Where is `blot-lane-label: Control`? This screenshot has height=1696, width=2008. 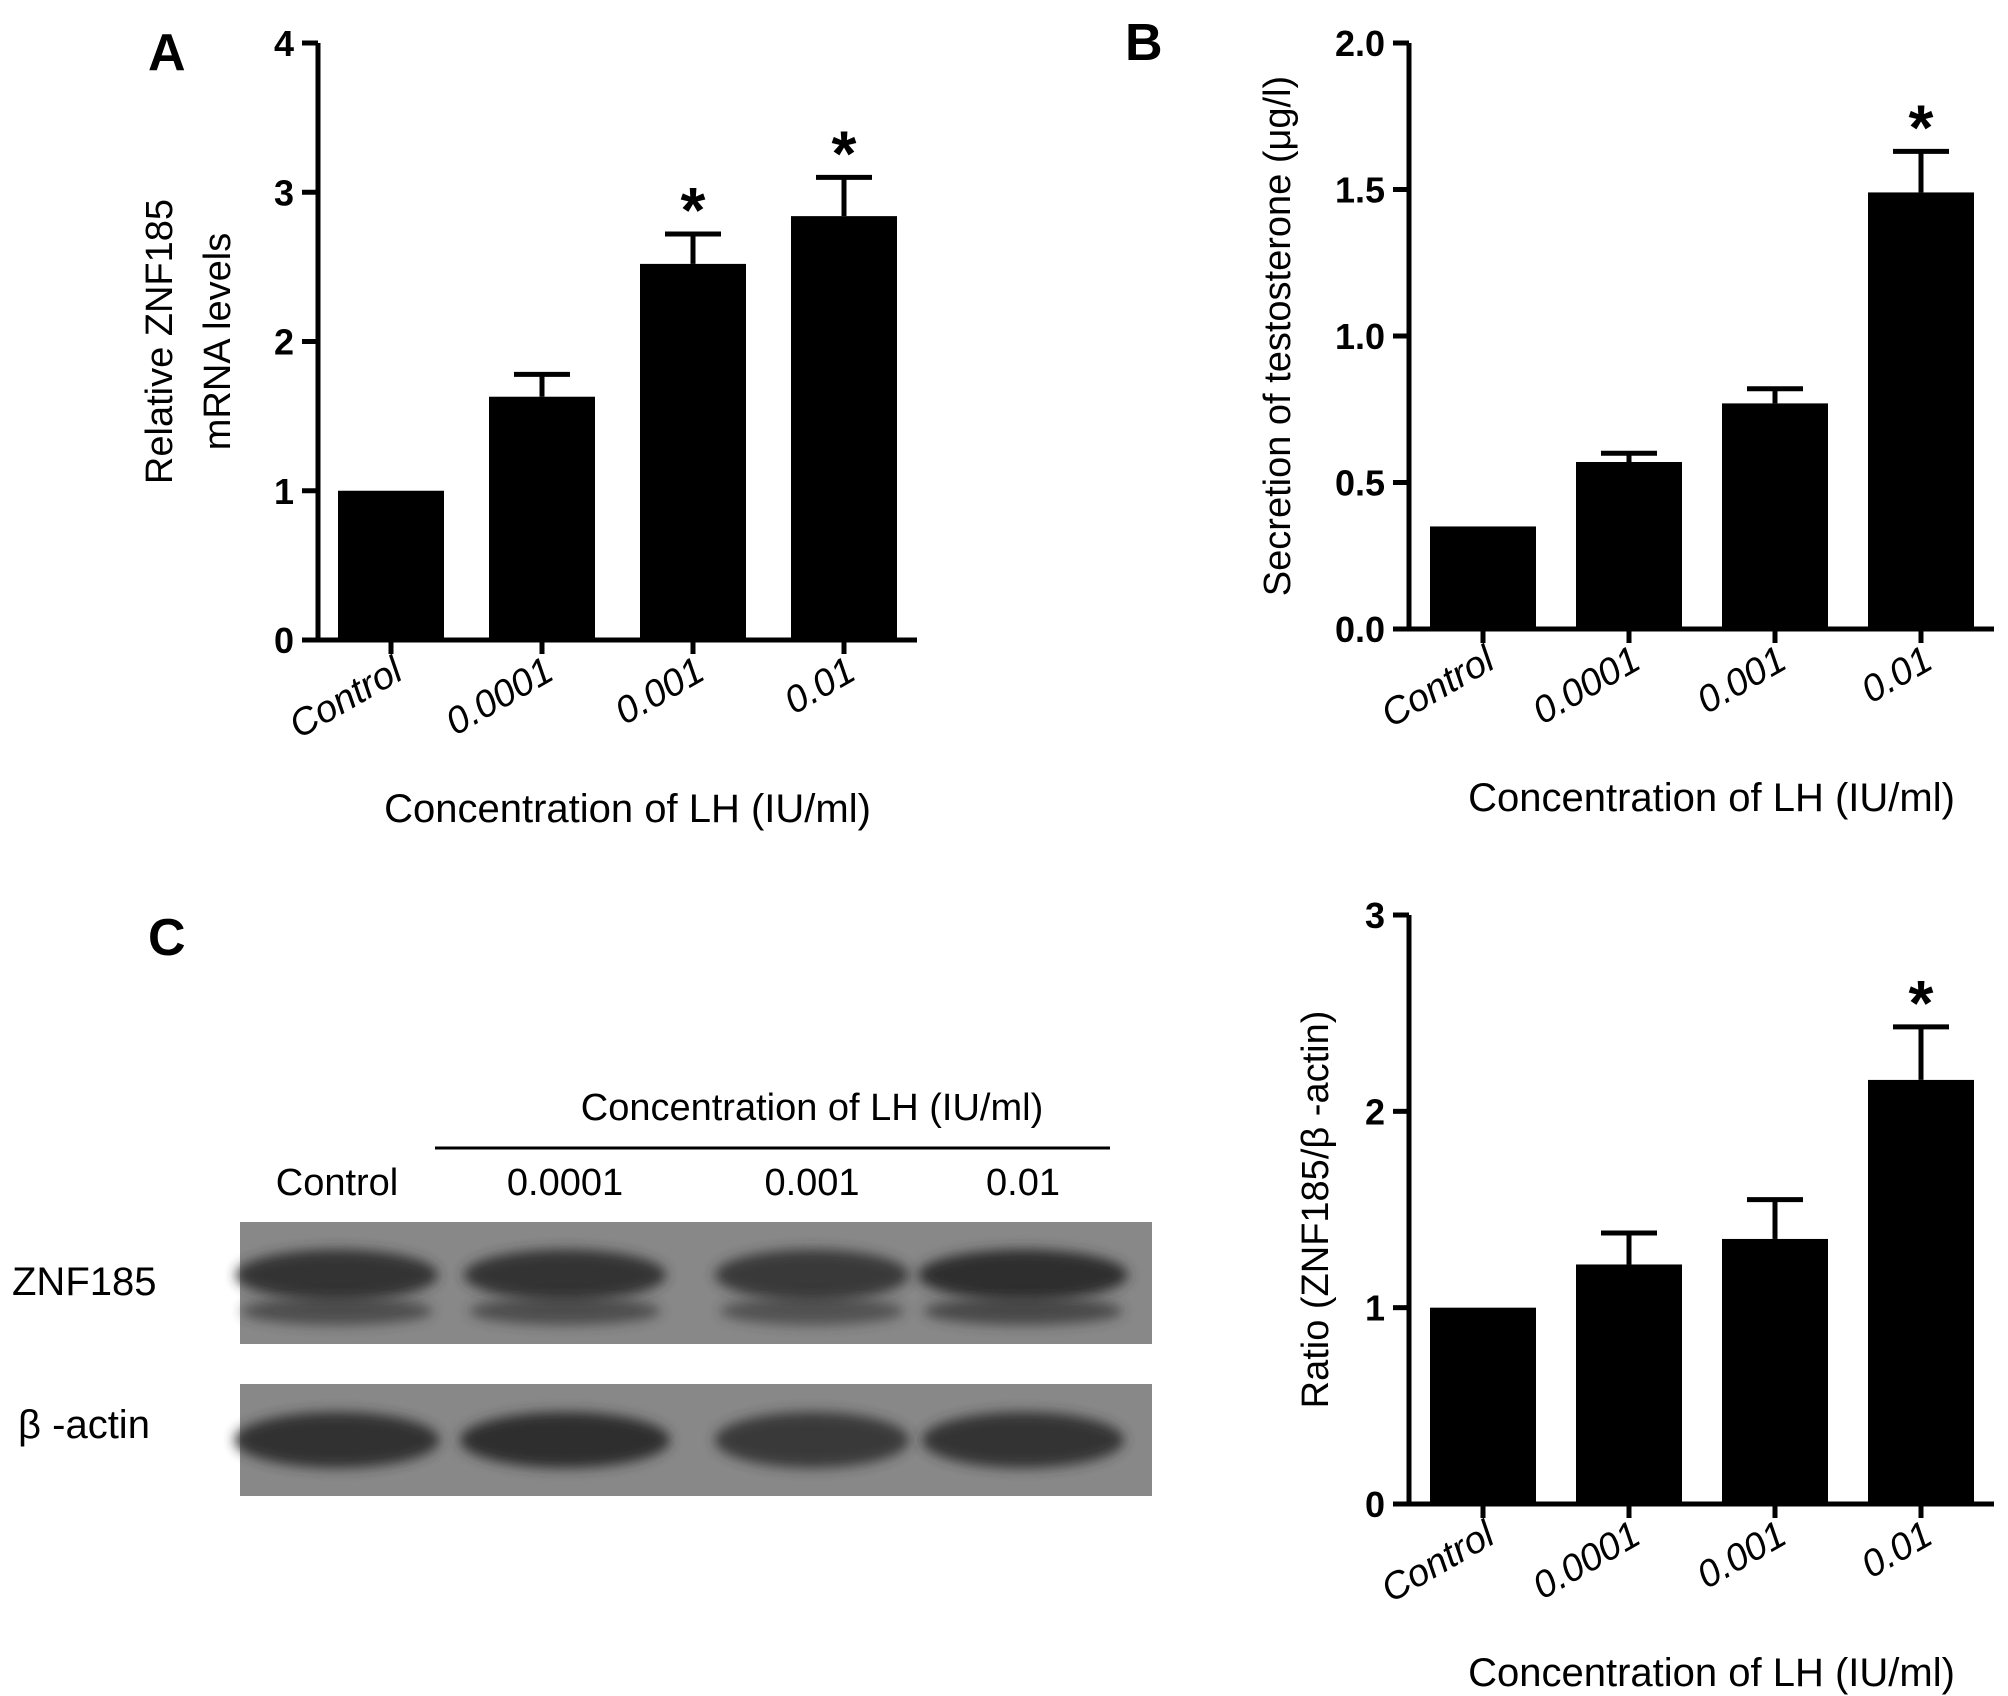 blot-lane-label: Control is located at coordinates (337, 1183).